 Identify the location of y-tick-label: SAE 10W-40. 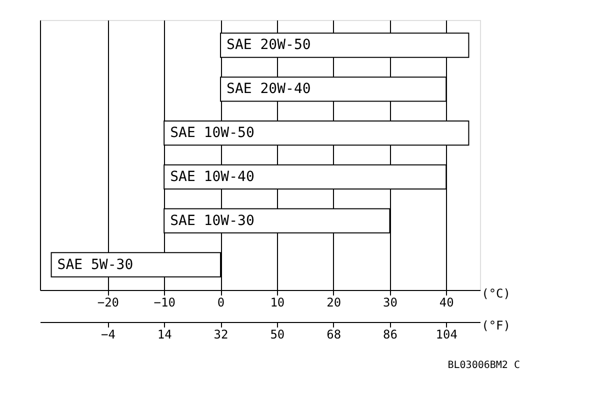
(212, 176).